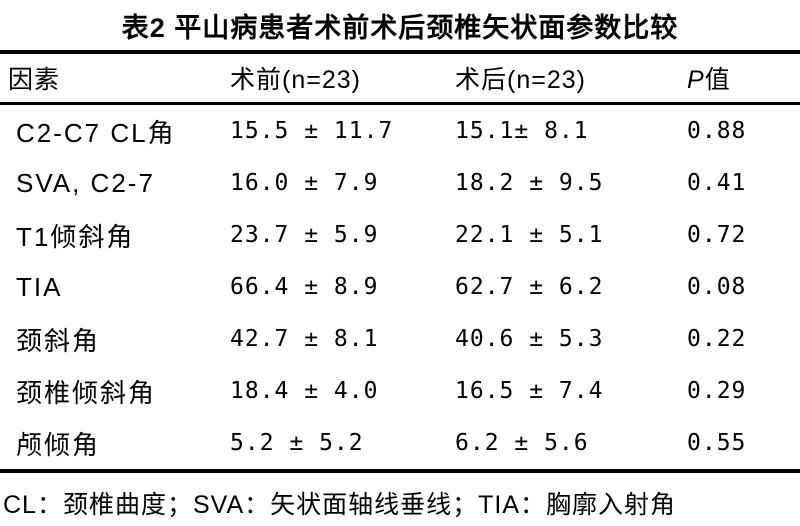 The width and height of the screenshot is (800, 526). What do you see at coordinates (85, 182) in the screenshot?
I see `factor-cell: SVA, C2-7` at bounding box center [85, 182].